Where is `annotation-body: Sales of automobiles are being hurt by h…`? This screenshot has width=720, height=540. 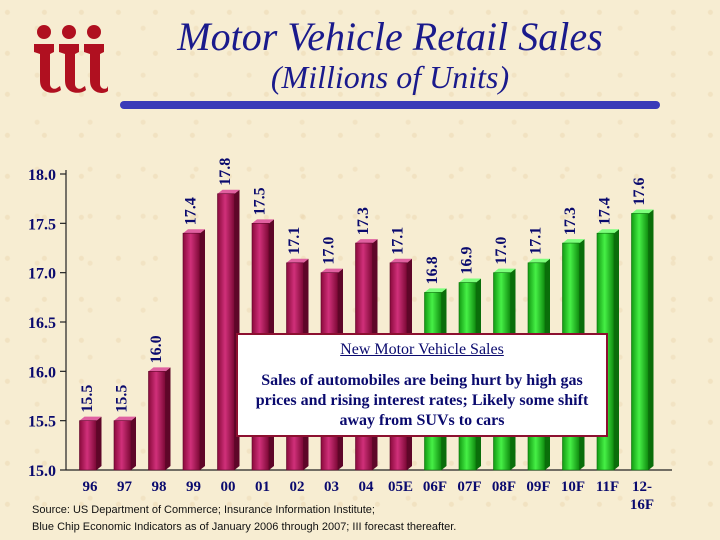
annotation-body: Sales of automobiles are being hurt by h… is located at coordinates (422, 400).